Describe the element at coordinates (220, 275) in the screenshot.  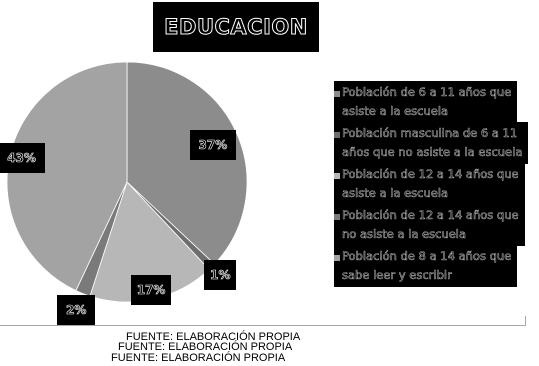
I see `slice-data-label: 1%` at that location.